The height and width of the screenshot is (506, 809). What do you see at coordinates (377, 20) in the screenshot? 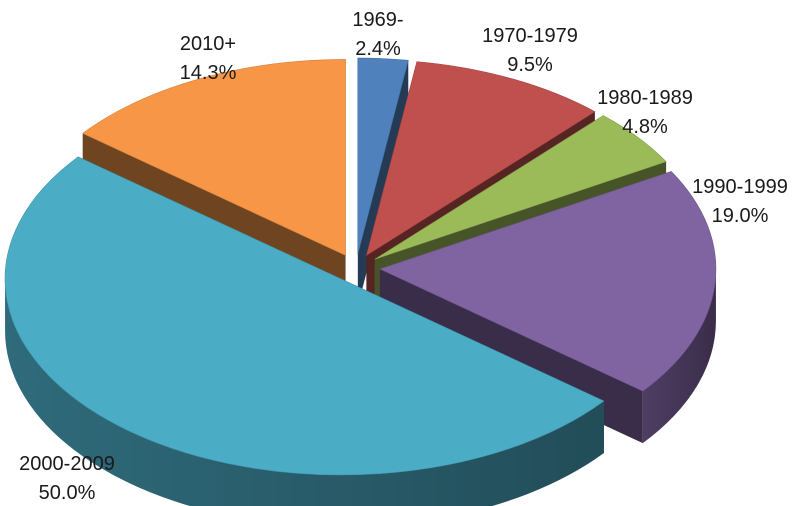
I see `slice-label: 1969-` at bounding box center [377, 20].